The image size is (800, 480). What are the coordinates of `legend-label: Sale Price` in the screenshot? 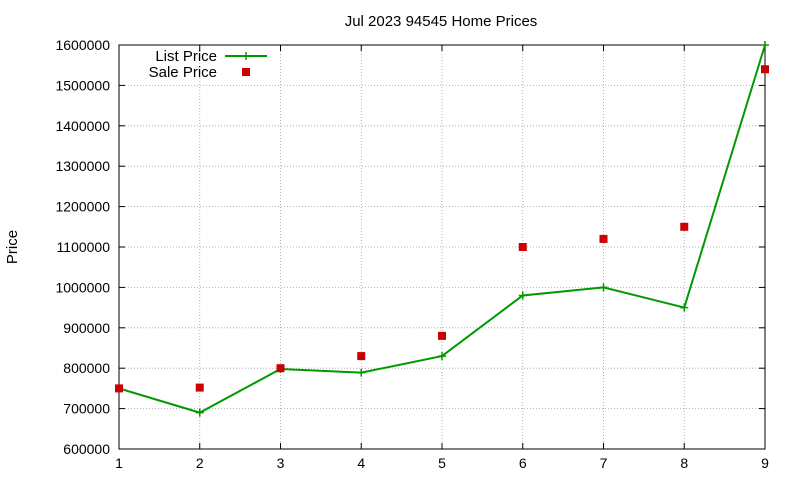 It's located at (183, 72).